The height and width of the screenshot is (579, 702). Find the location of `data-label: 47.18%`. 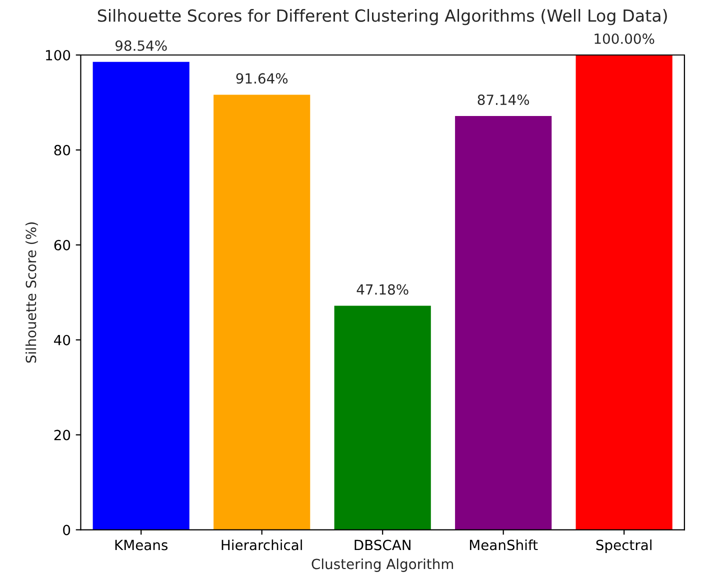

data-label: 47.18% is located at coordinates (382, 289).